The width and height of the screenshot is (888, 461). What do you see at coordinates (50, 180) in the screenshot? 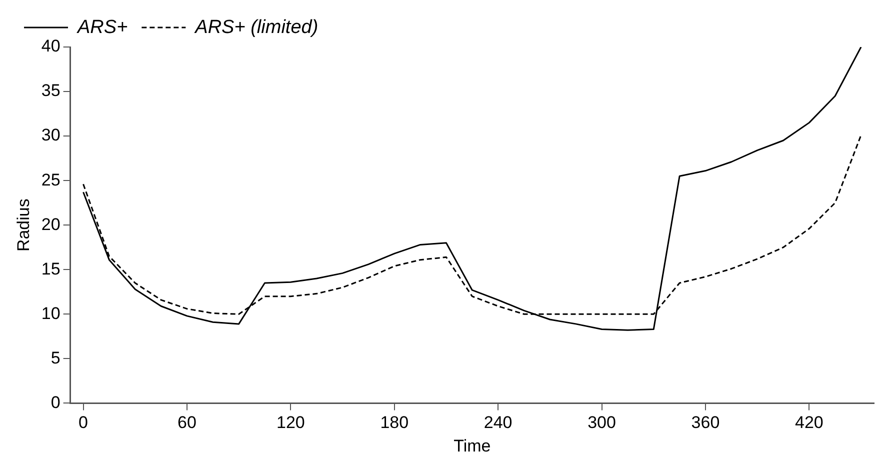
I see `y-tick-label: 25` at bounding box center [50, 180].